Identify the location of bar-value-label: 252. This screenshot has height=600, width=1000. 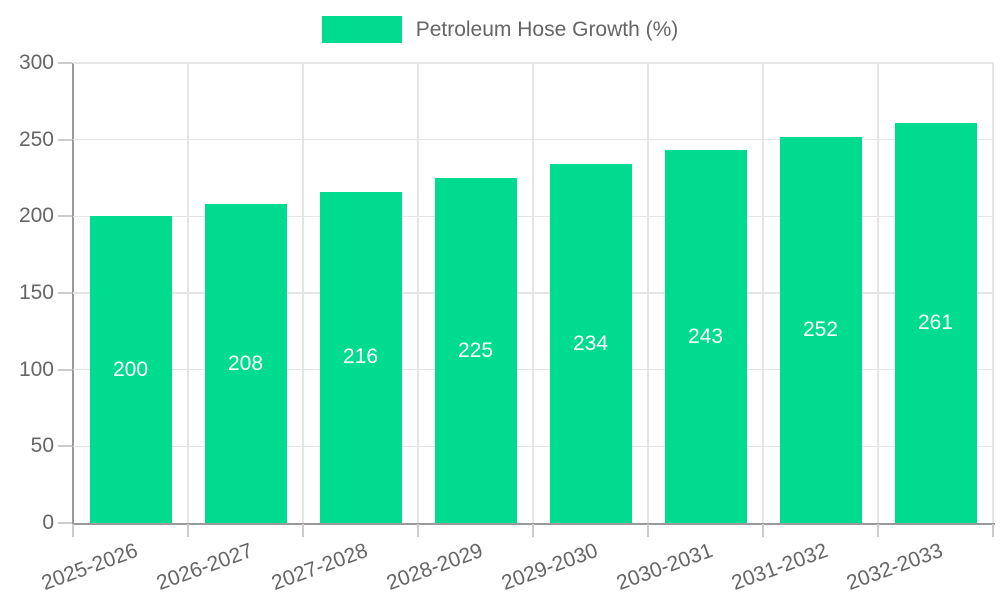
(820, 329).